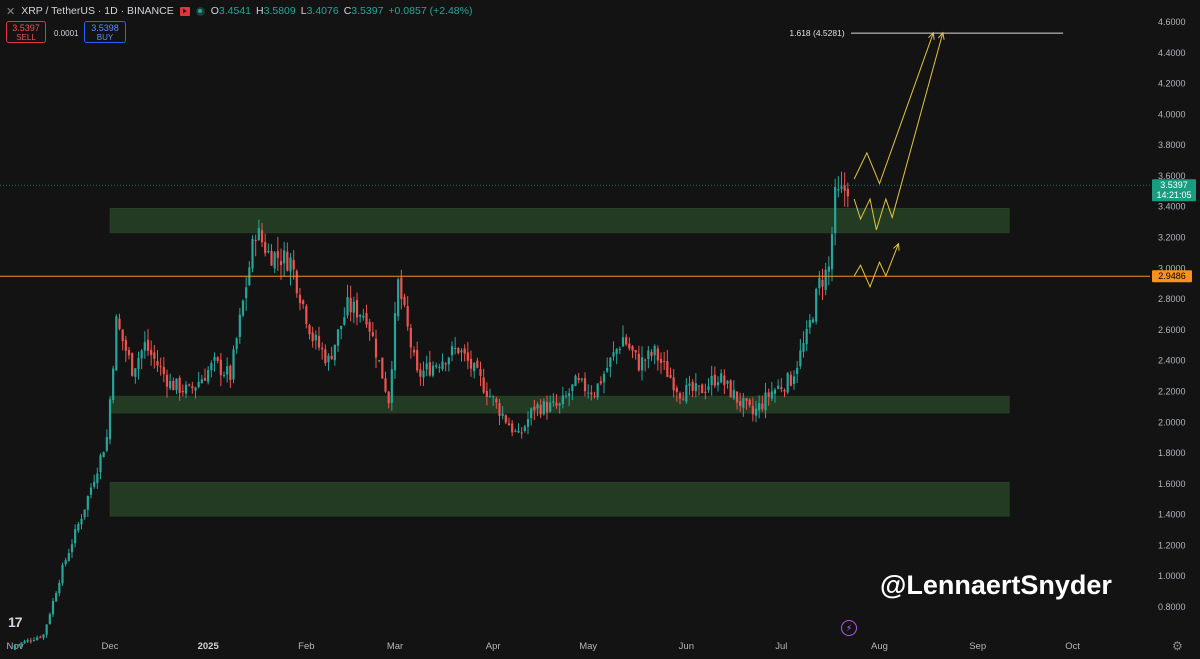  I want to click on settings-gear-icon: ⚙, so click(1177, 646).